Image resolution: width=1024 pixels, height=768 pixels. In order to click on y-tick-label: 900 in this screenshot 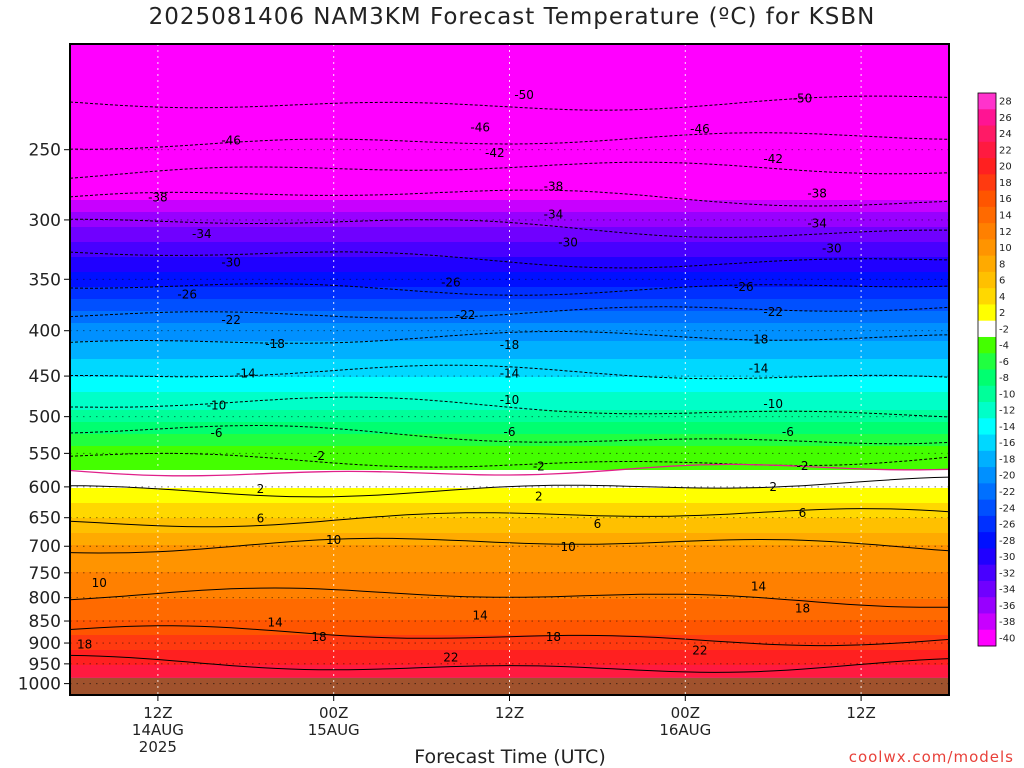, I will do `click(45, 644)`.